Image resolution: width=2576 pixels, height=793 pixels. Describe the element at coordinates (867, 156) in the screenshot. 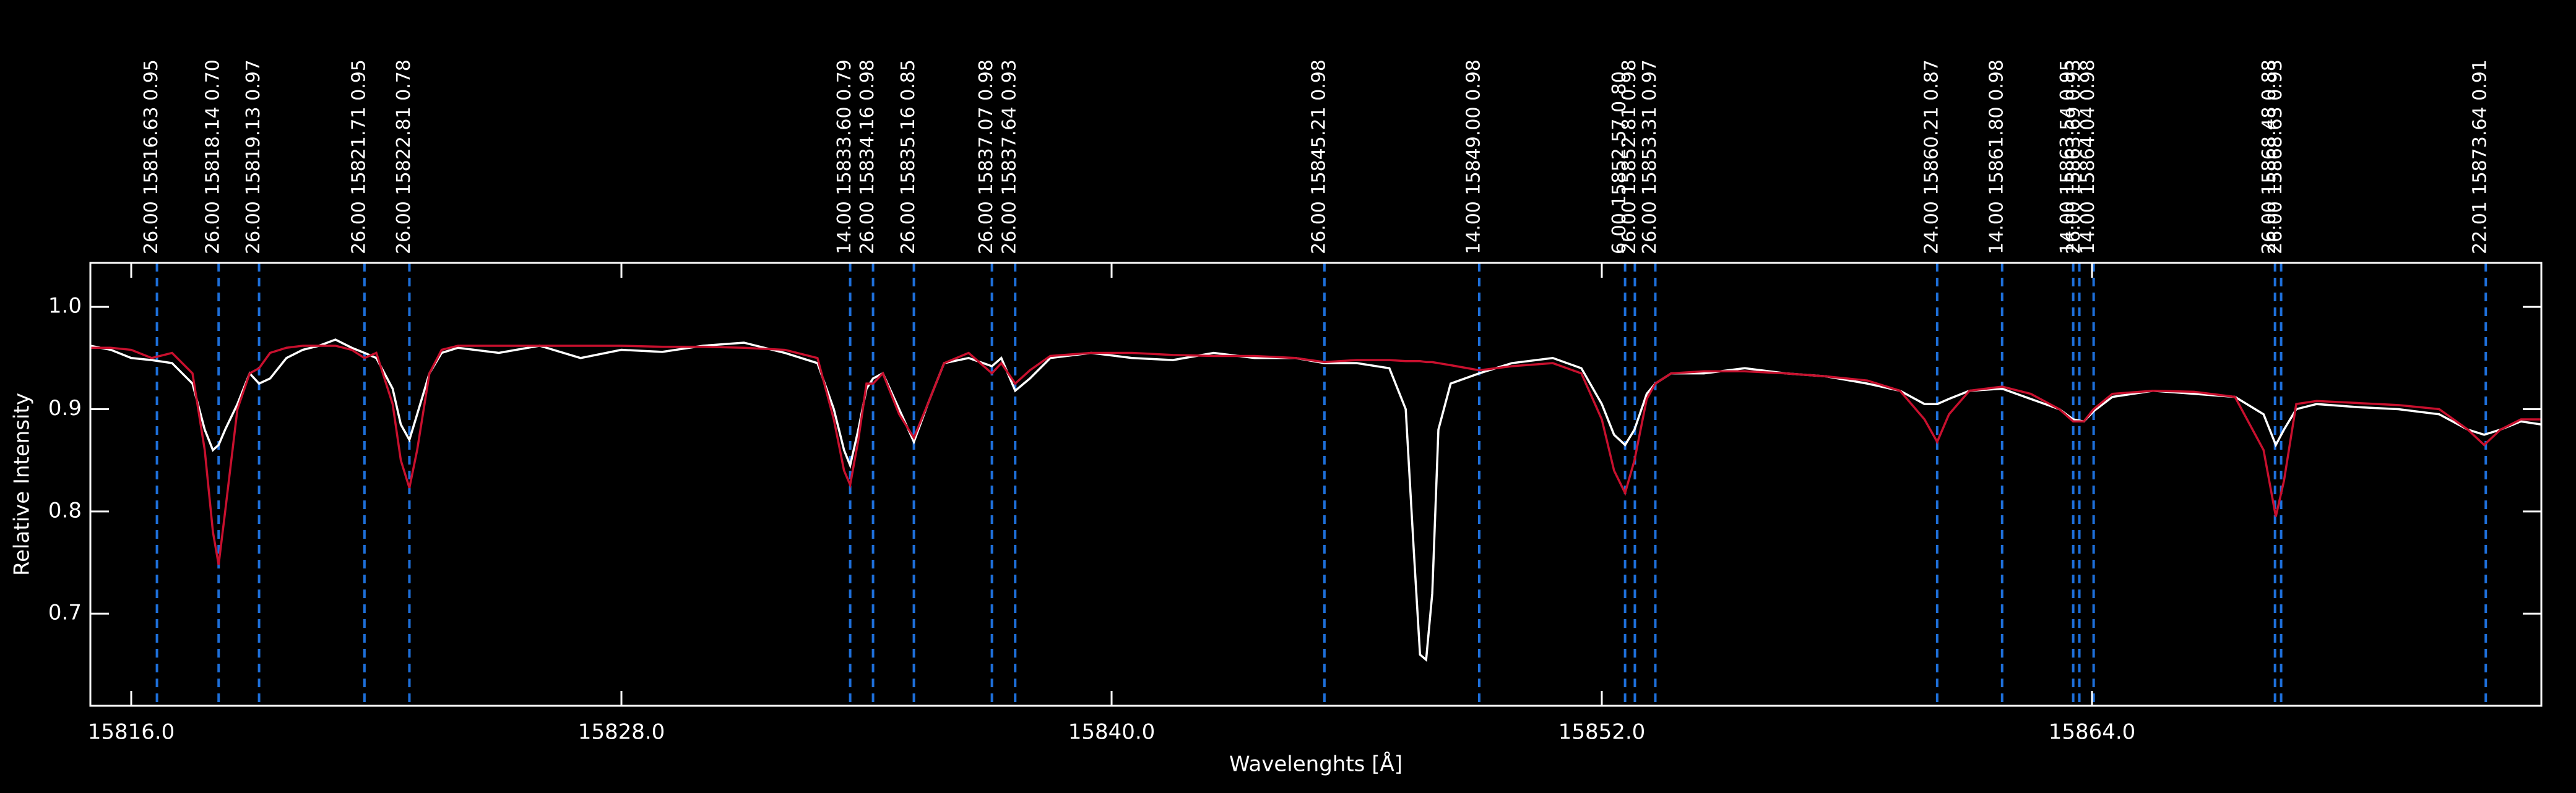

I see `line-label: 26.00 15834.16 0.98` at that location.